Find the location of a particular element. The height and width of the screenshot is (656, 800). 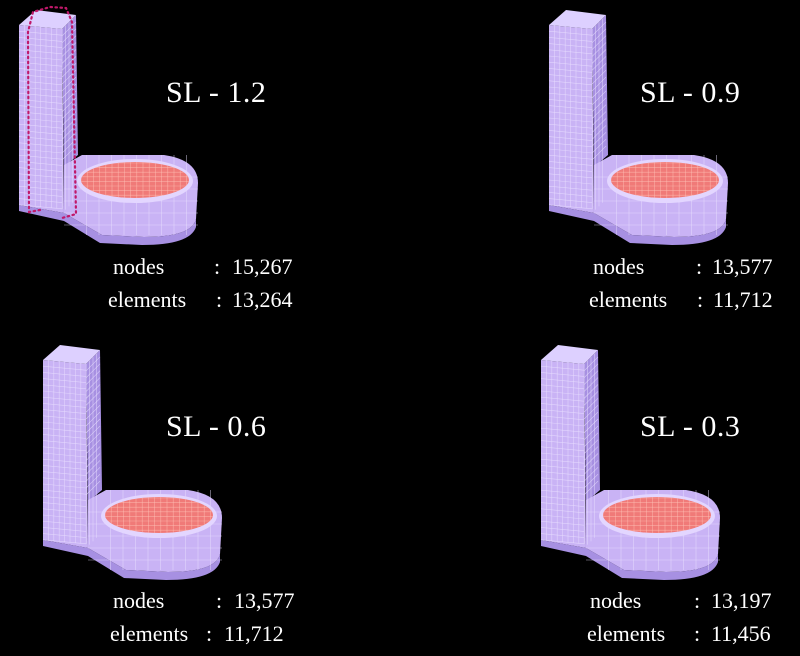

sl-label: SL - 1.2 is located at coordinates (216, 92).